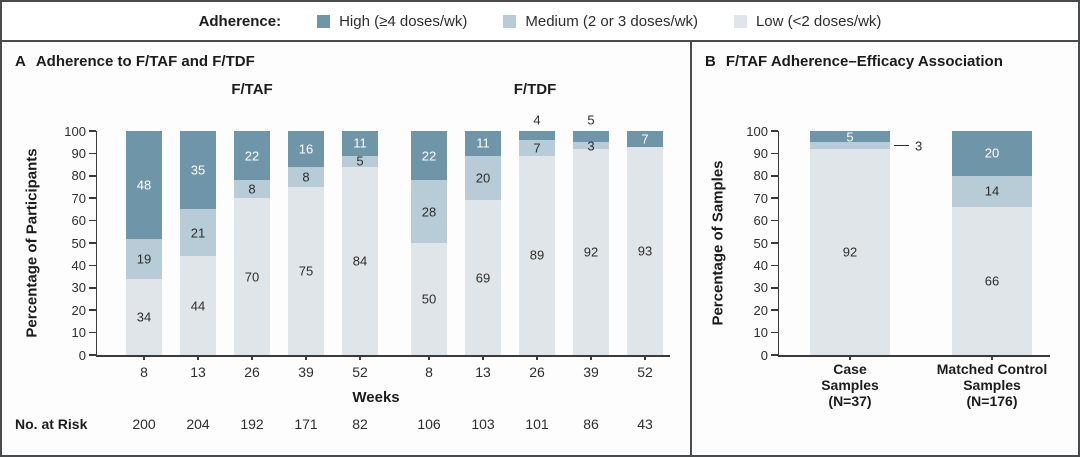 The width and height of the screenshot is (1080, 457). Describe the element at coordinates (78, 198) in the screenshot. I see `y-tick-label: 70` at that location.